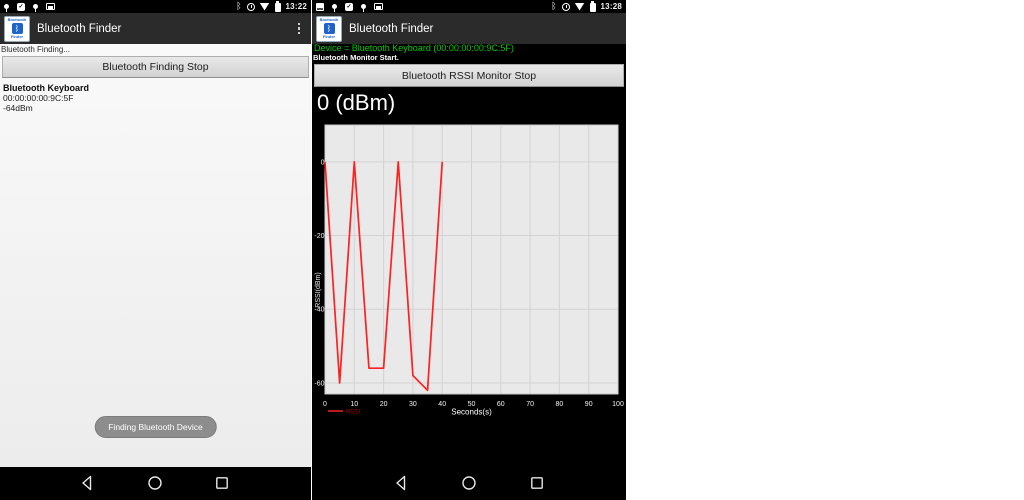 This screenshot has width=1024, height=500. What do you see at coordinates (560, 404) in the screenshot?
I see `x-tick-label: 80` at bounding box center [560, 404].